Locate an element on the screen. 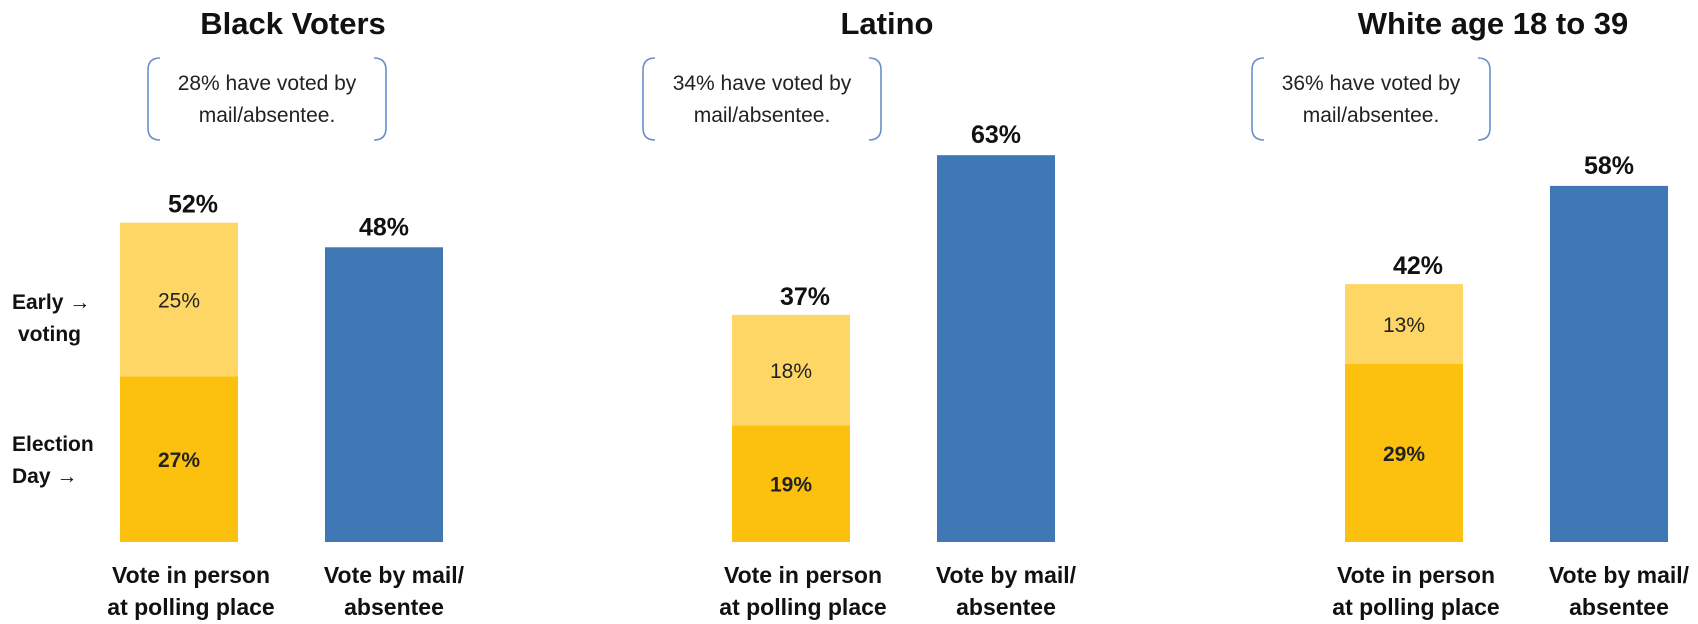 This screenshot has width=1698, height=624. note-text-line1: 36% have voted by is located at coordinates (1371, 83).